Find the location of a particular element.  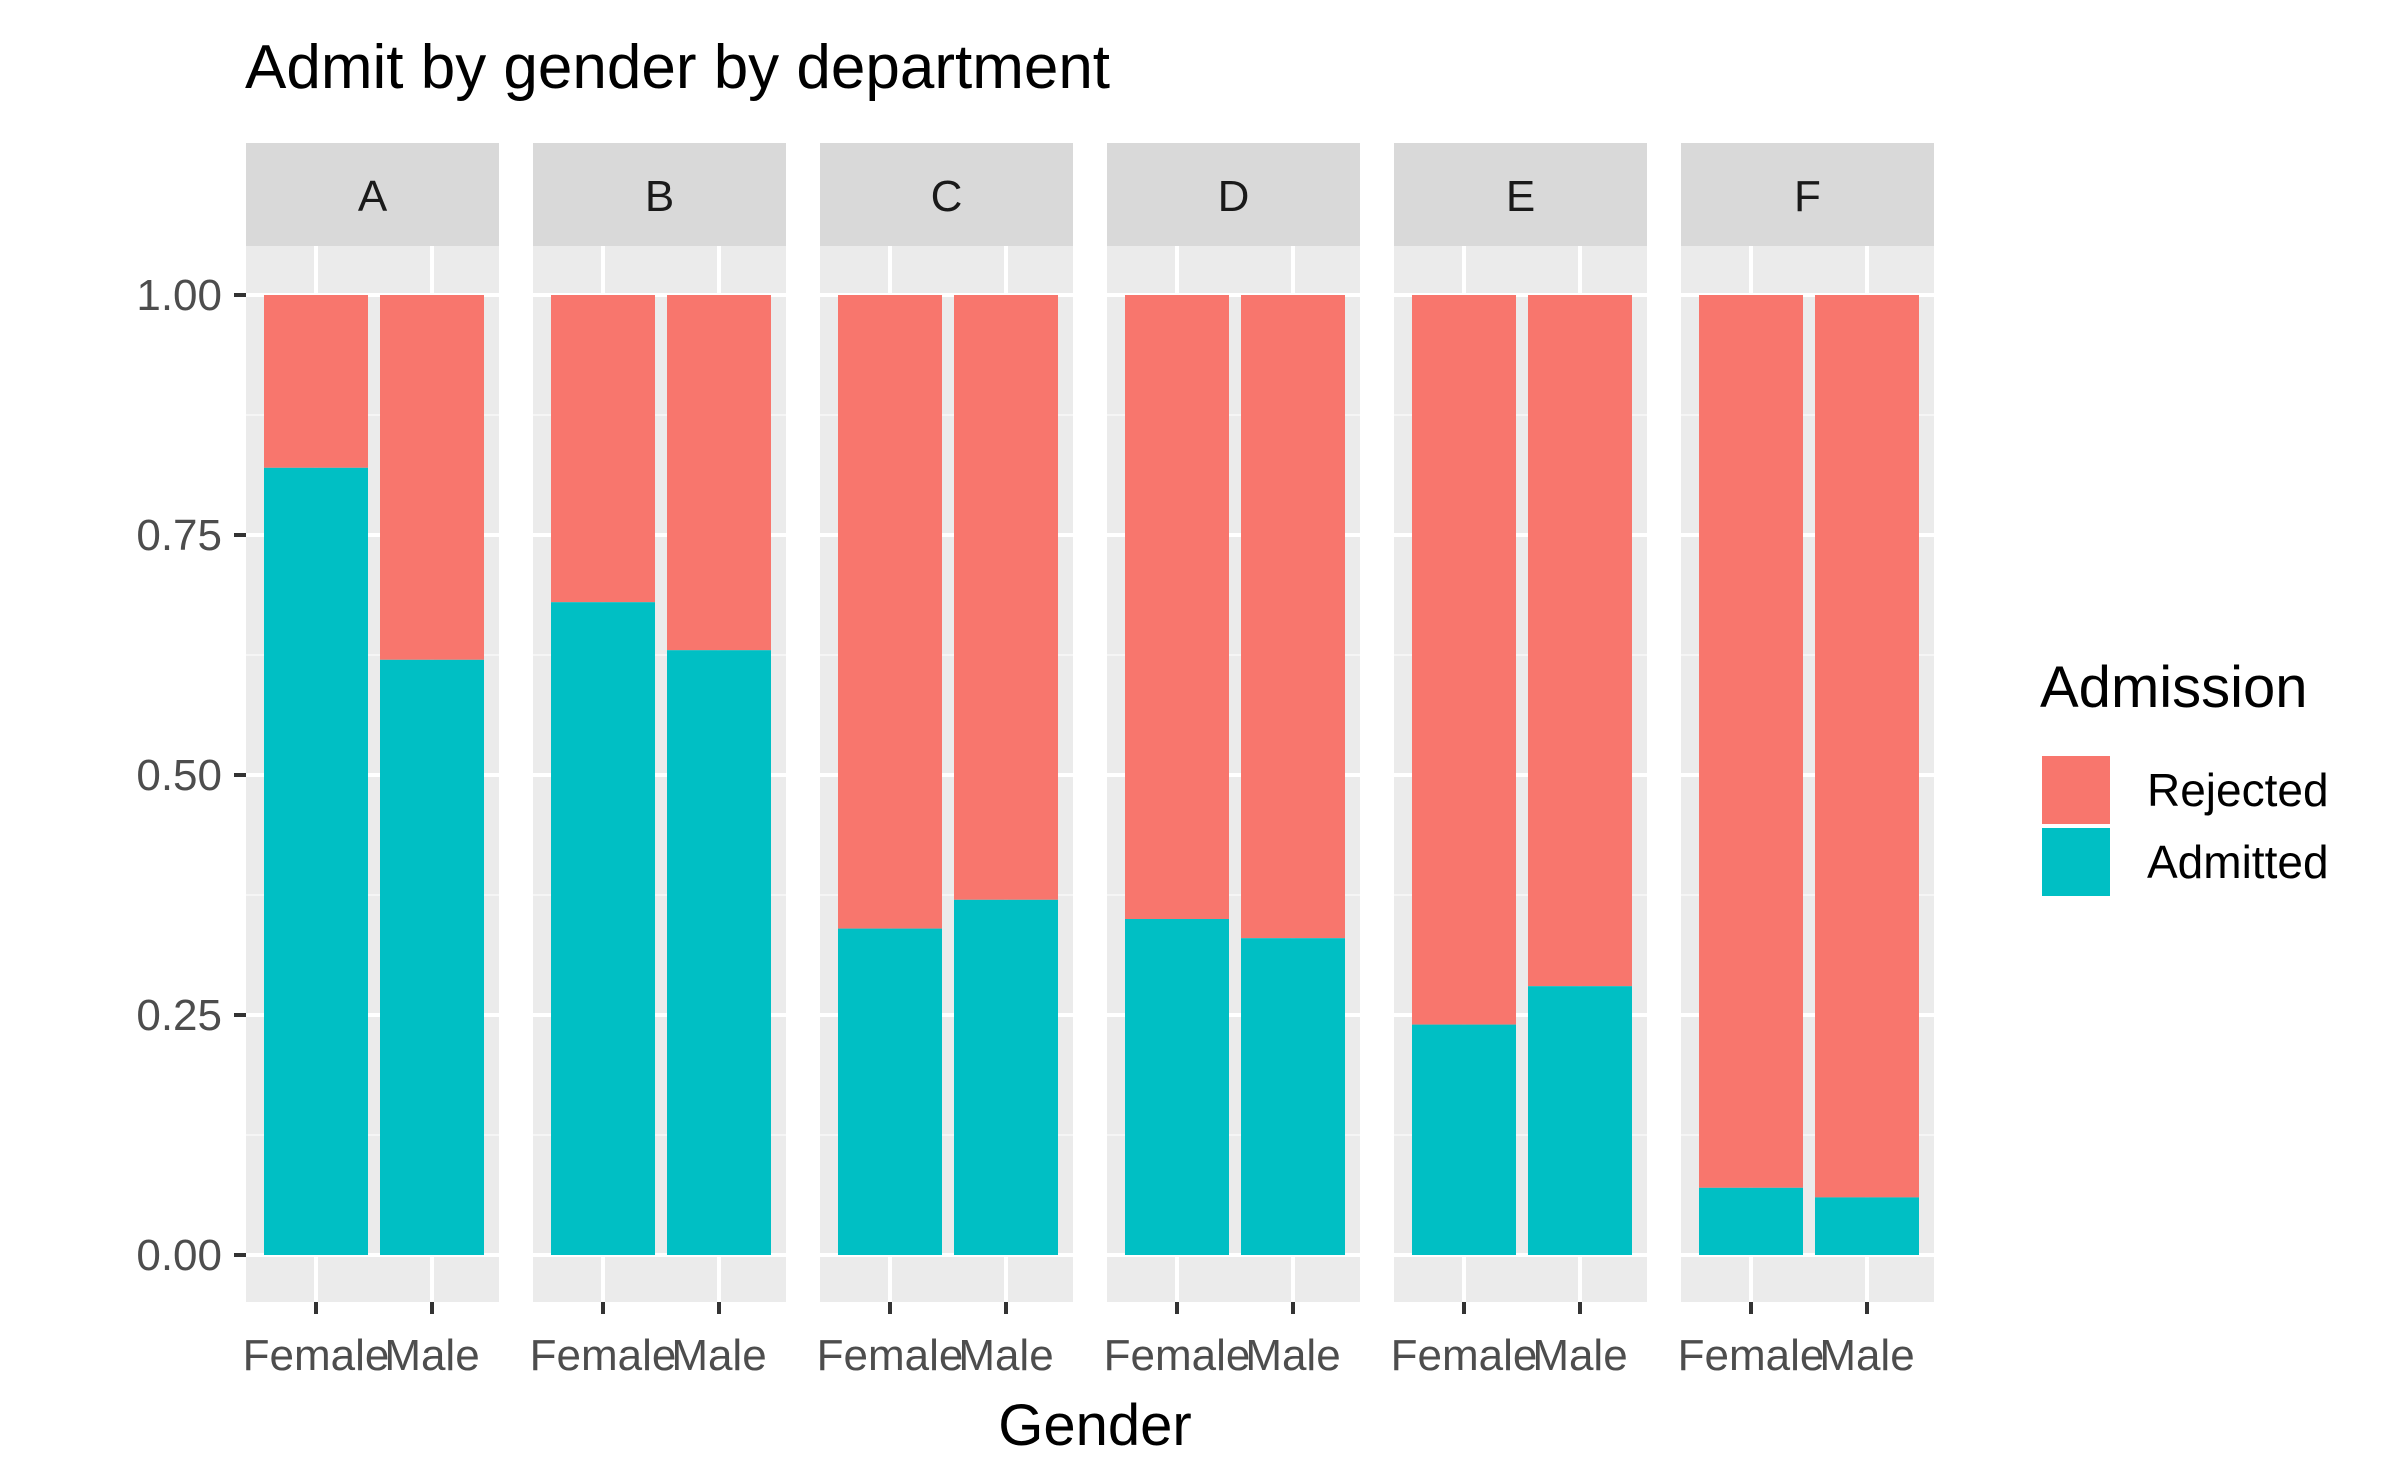

bar-rejected-C-male is located at coordinates (1006, 597).